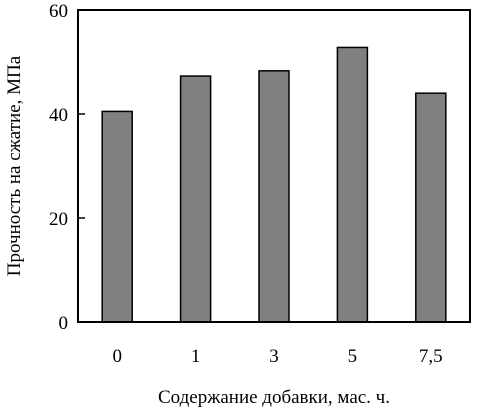 Image resolution: width=482 pixels, height=410 pixels. I want to click on y-ticks-group: 0 20 40 60, so click(67, 167).